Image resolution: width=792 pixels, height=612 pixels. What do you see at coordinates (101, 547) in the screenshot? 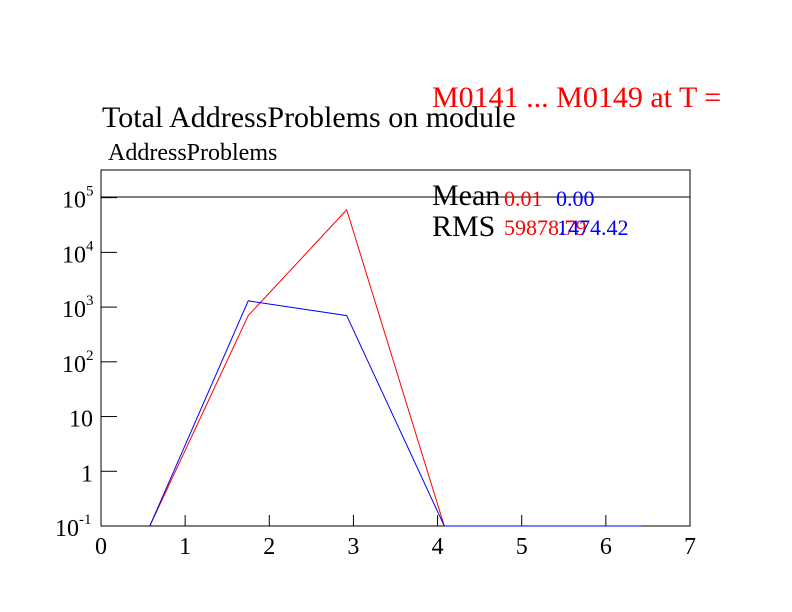
I see `x-tick-label: 0` at bounding box center [101, 547].